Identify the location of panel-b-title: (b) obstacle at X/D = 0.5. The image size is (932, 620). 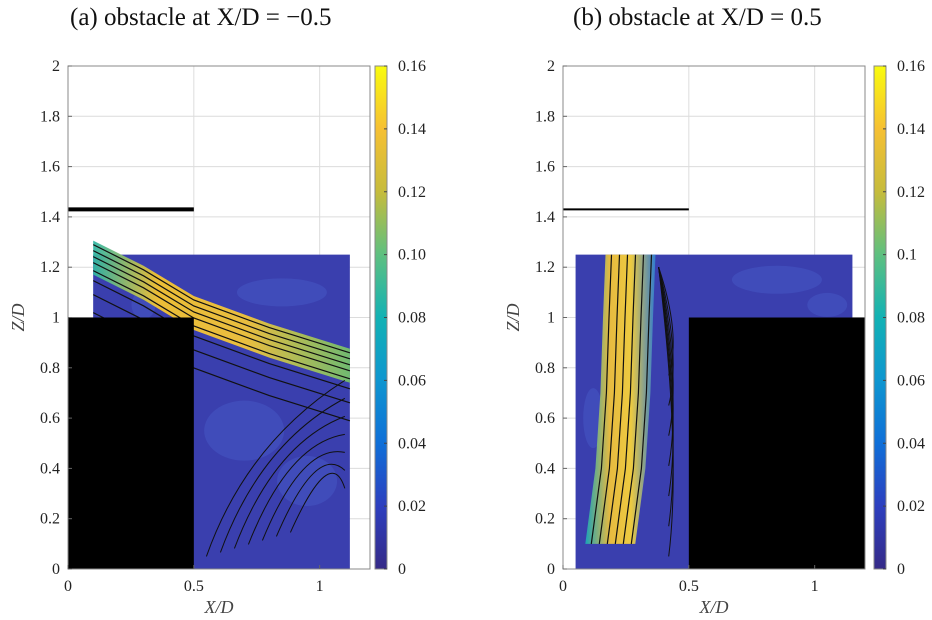
(697, 17).